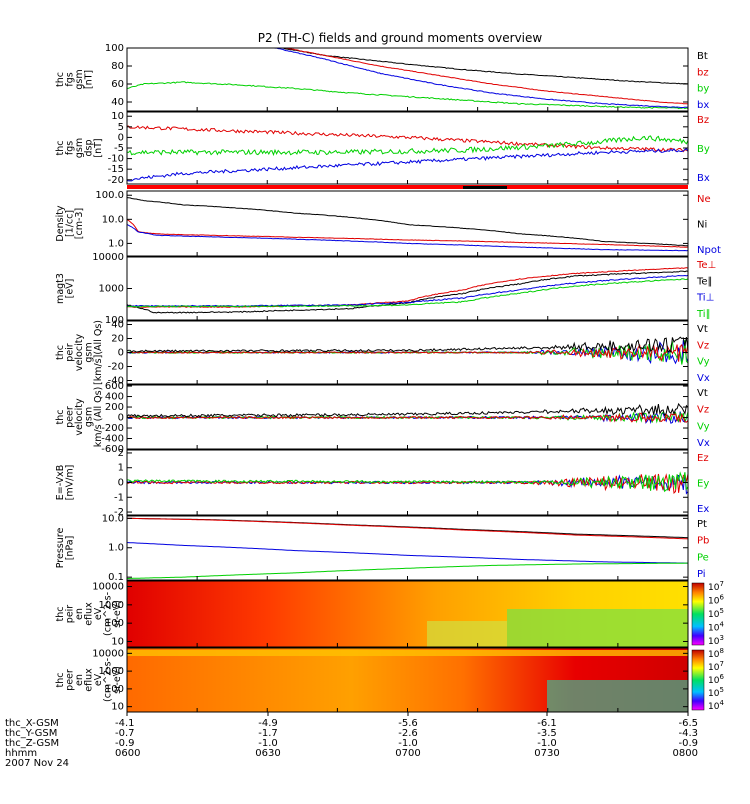 The width and height of the screenshot is (750, 804). Describe the element at coordinates (127, 753) in the screenshot. I see `footer-value: 0600` at that location.